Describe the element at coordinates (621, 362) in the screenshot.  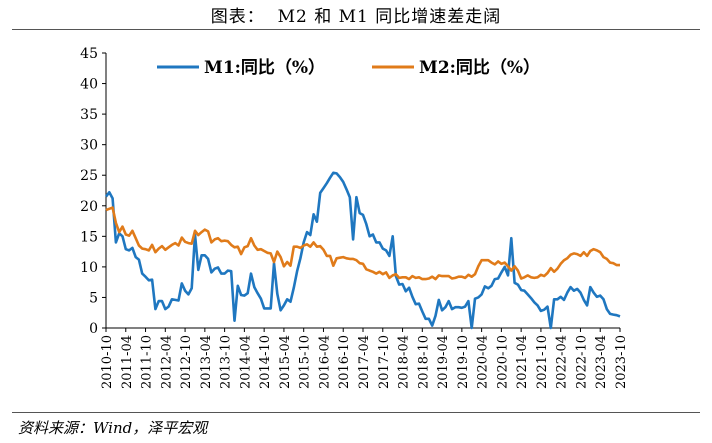
I see `x-tick-label: 2023-10` at that location.